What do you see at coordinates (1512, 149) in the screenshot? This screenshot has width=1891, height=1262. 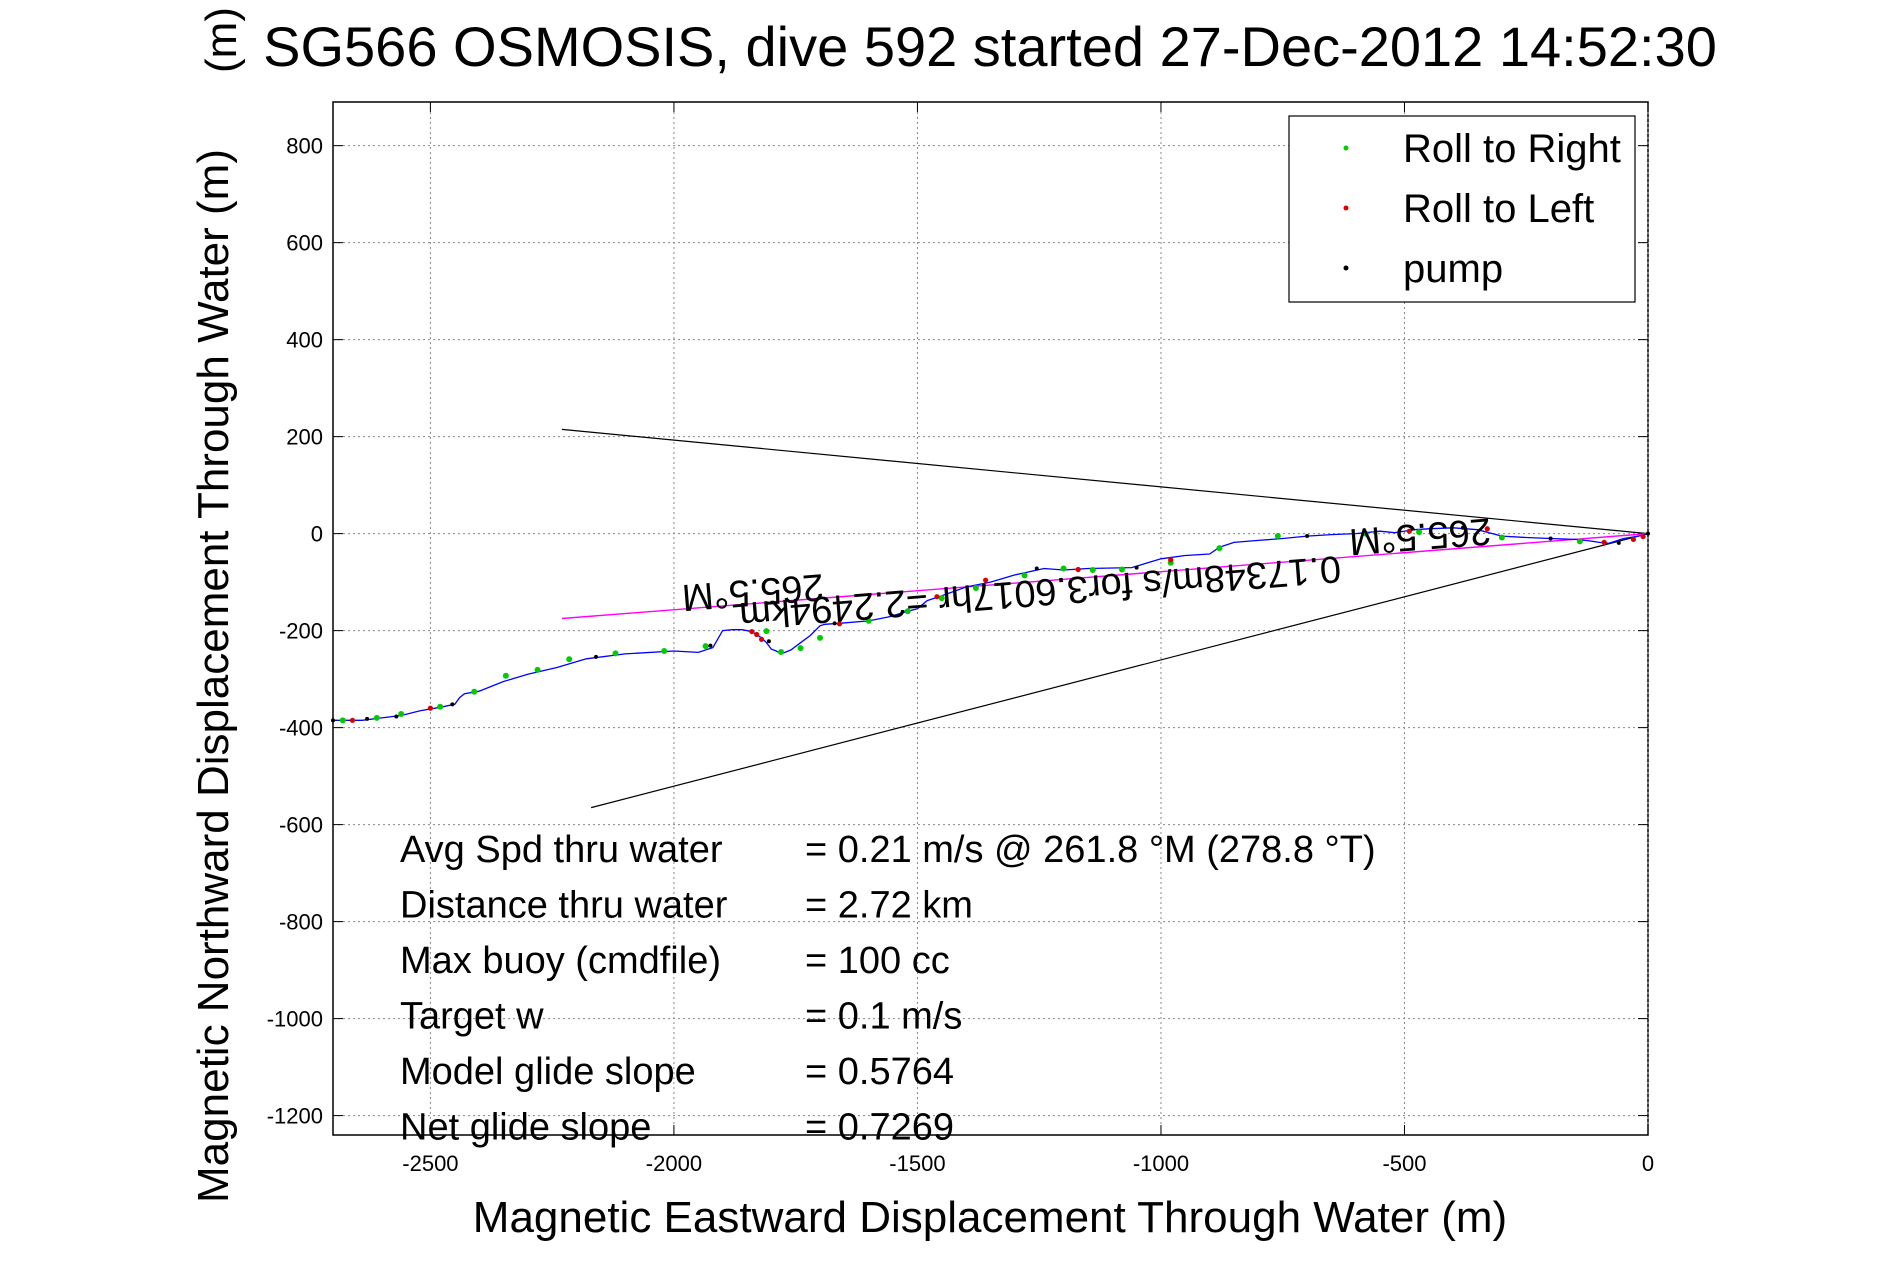 I see `legend-label: Roll to Right` at bounding box center [1512, 149].